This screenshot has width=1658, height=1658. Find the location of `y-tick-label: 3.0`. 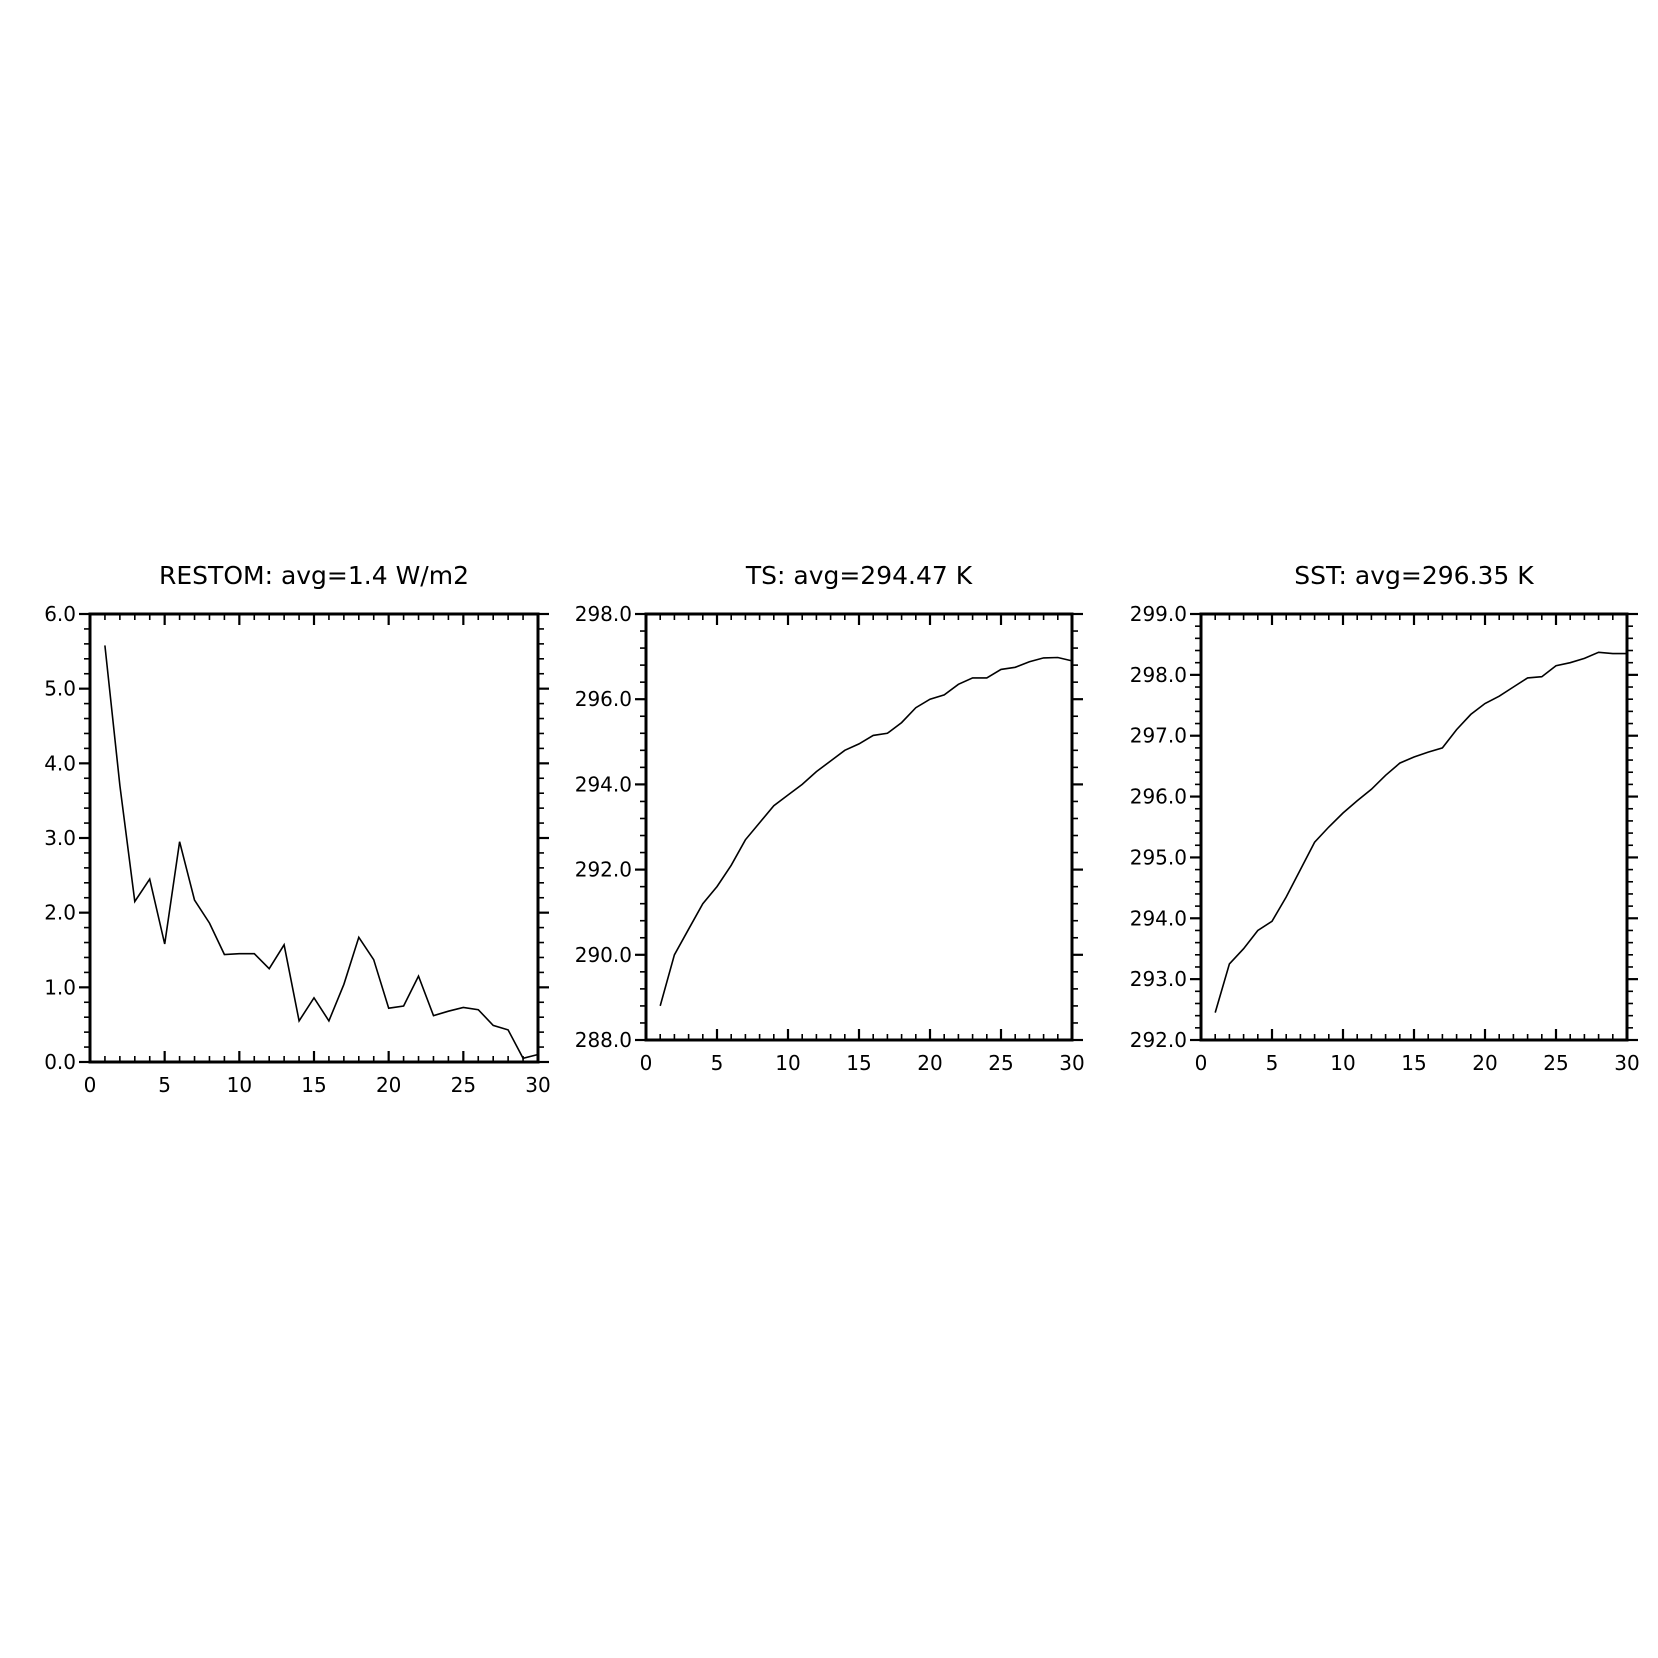

y-tick-label: 3.0 is located at coordinates (60, 838).